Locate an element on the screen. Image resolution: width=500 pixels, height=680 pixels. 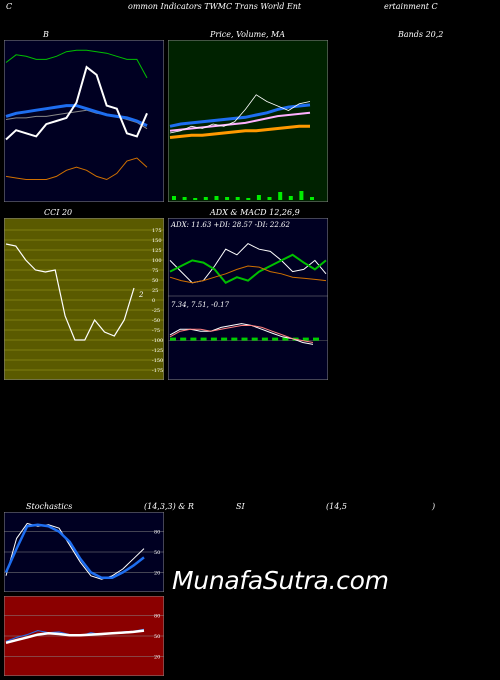
cci-tick-label: -50 is located at coordinates (156, 321).